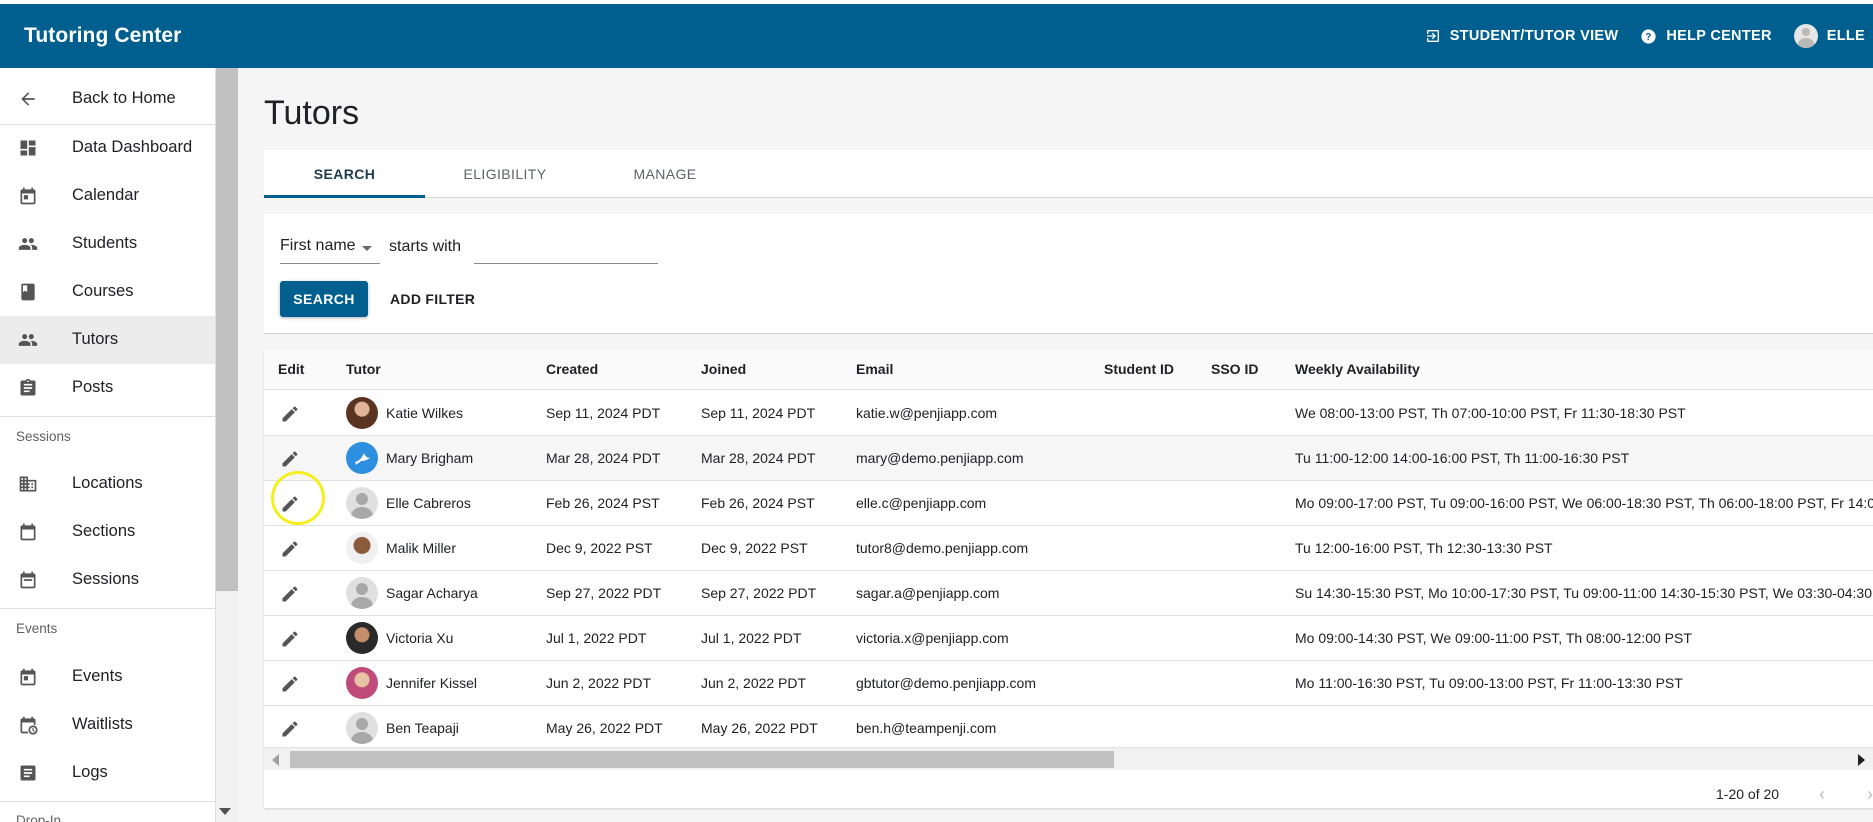  Describe the element at coordinates (754, 683) in the screenshot. I see `joined-date: Jun 2, 2022 PDT` at that location.